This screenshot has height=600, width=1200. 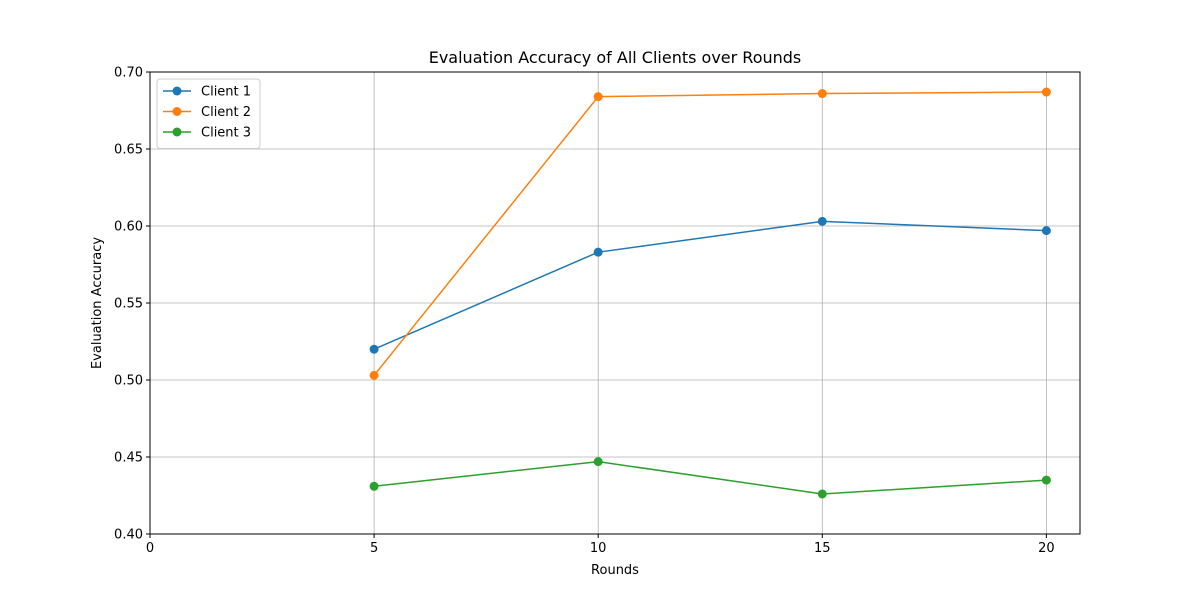 I want to click on x-axis: 0 5 10 15 20, so click(x=600, y=545).